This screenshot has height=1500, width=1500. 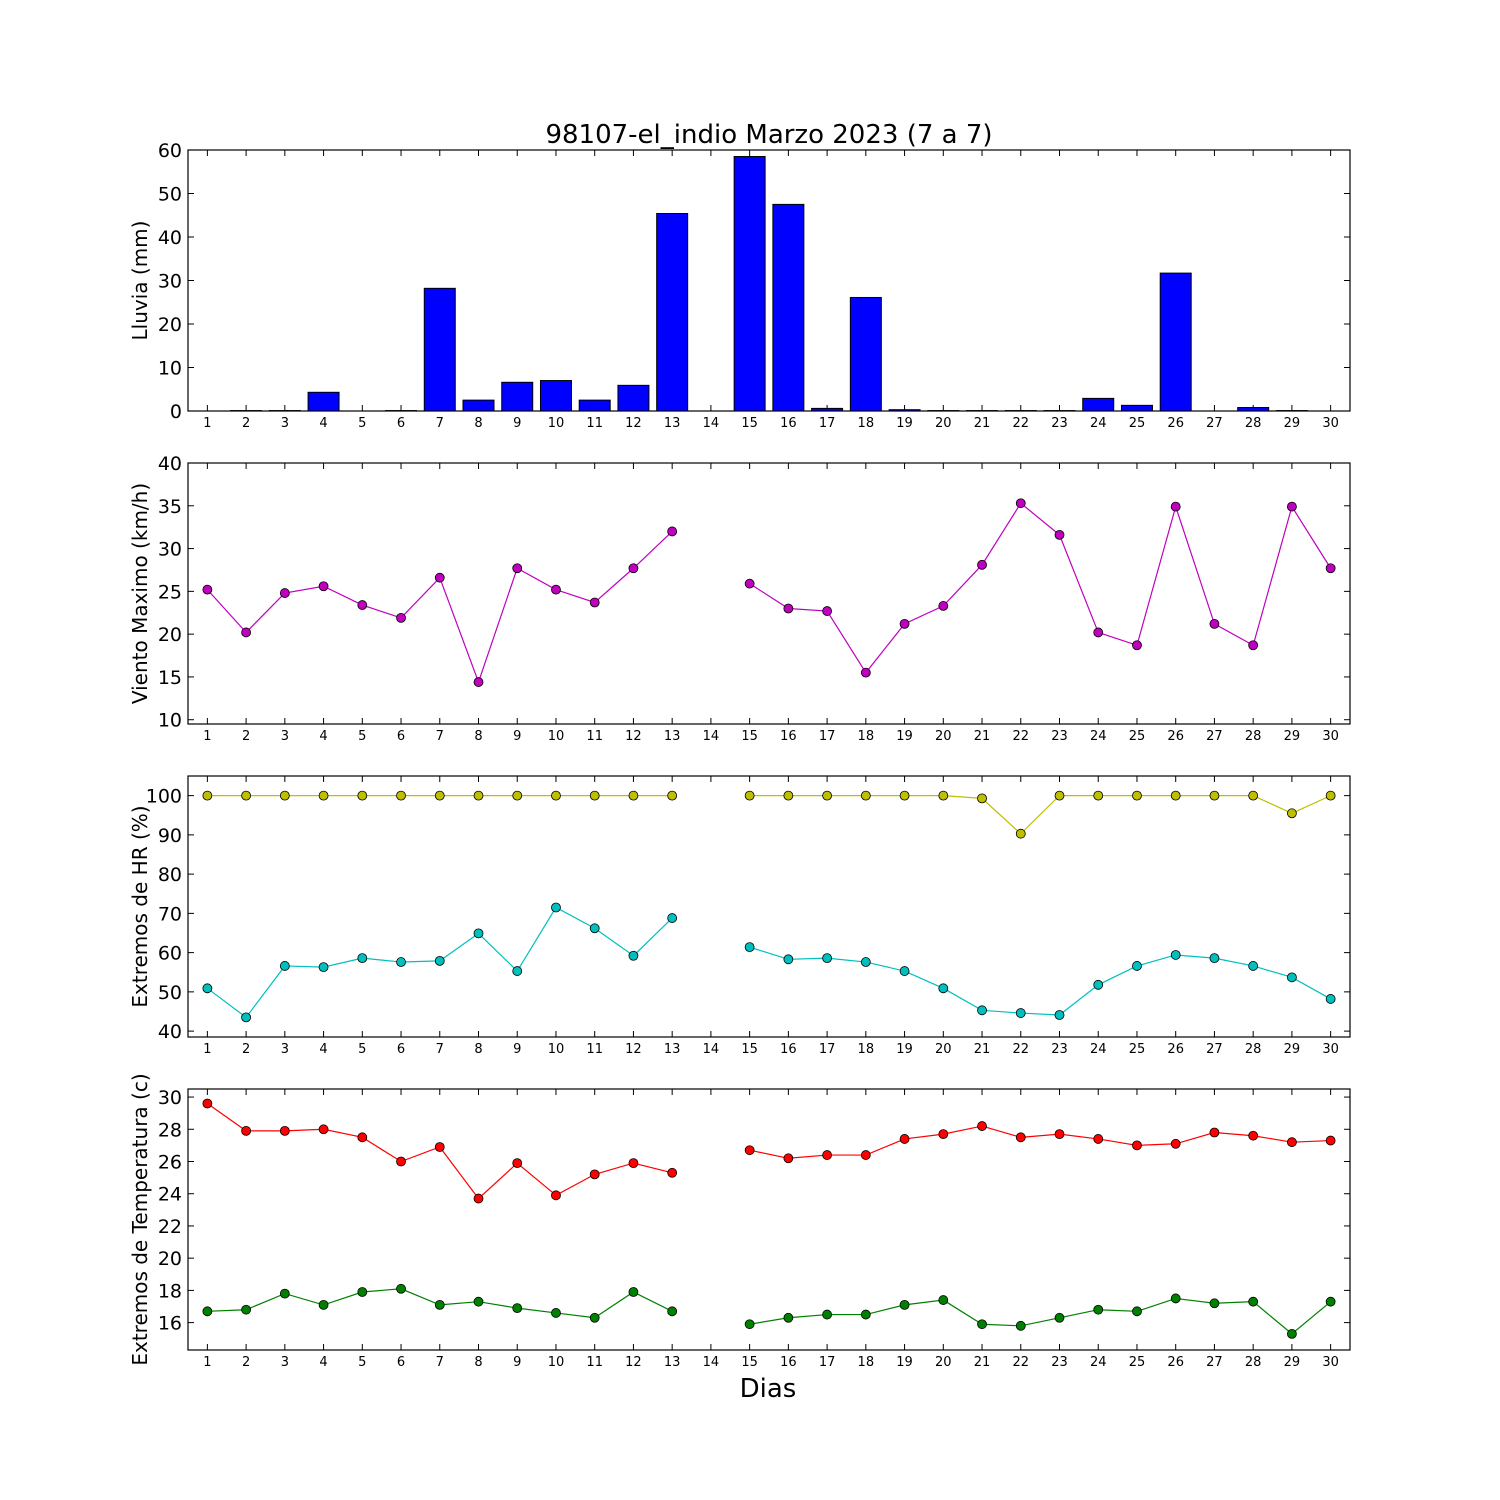 What do you see at coordinates (170, 954) in the screenshot?
I see `y-tick-label: 60` at bounding box center [170, 954].